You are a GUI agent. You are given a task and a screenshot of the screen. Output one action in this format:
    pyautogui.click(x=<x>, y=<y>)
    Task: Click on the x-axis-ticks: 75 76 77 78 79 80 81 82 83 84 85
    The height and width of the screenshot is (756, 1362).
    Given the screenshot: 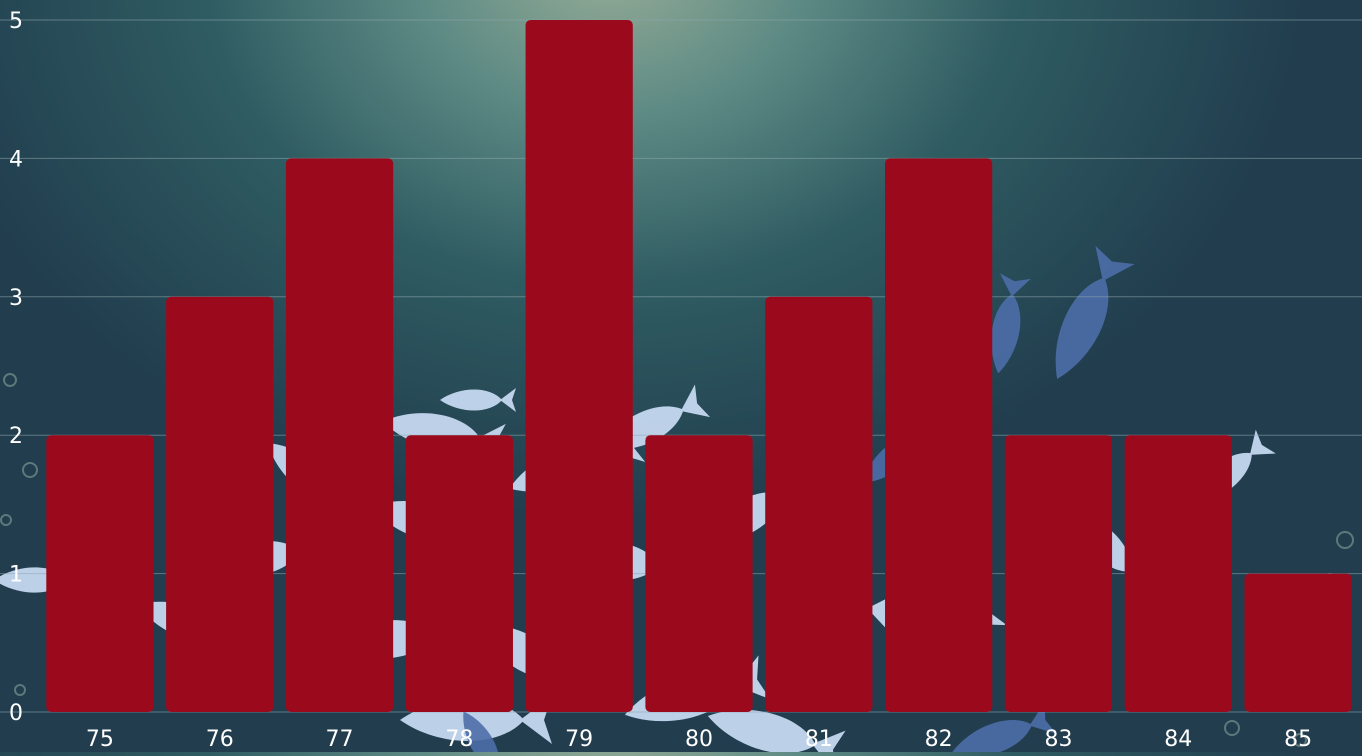 What is the action you would take?
    pyautogui.click(x=699, y=739)
    